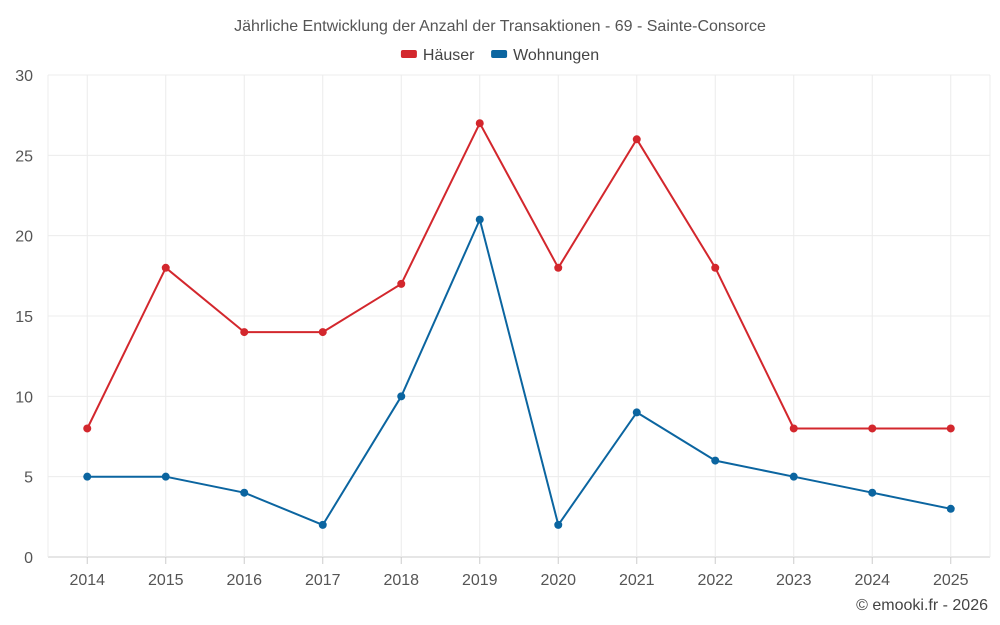 The width and height of the screenshot is (1000, 625). I want to click on y-tick-label: 5, so click(28, 478).